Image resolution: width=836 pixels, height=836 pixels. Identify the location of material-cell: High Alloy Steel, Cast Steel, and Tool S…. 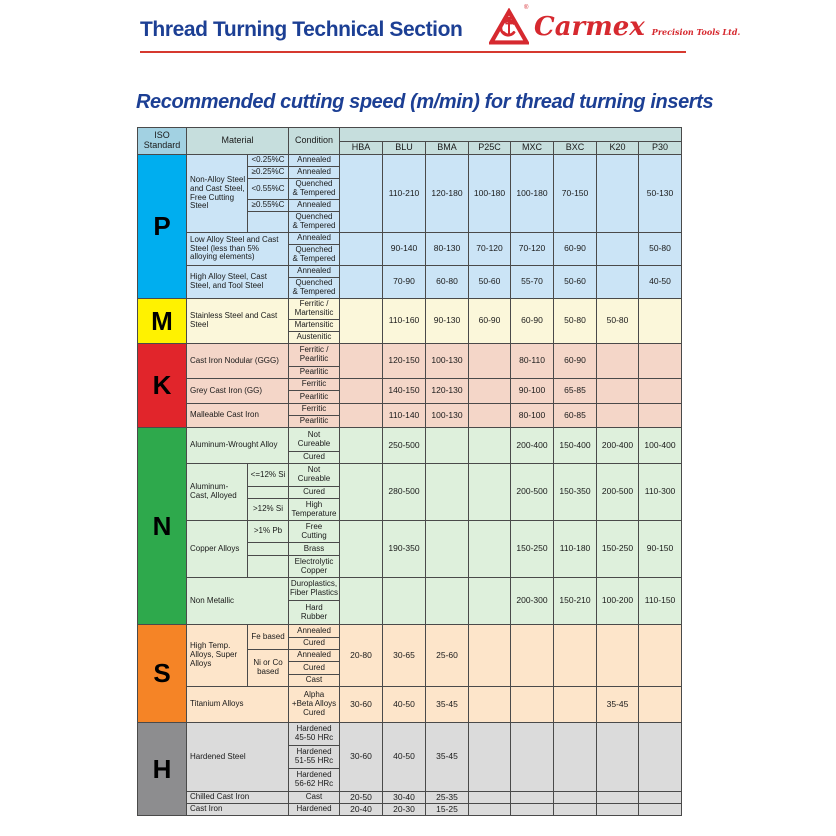
(237, 282).